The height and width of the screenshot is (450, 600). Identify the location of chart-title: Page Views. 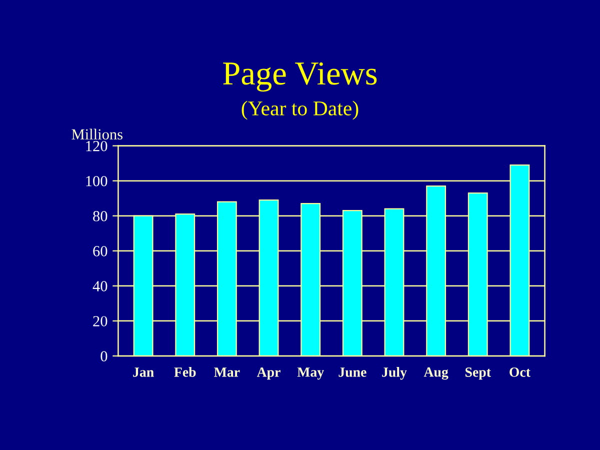
(300, 77).